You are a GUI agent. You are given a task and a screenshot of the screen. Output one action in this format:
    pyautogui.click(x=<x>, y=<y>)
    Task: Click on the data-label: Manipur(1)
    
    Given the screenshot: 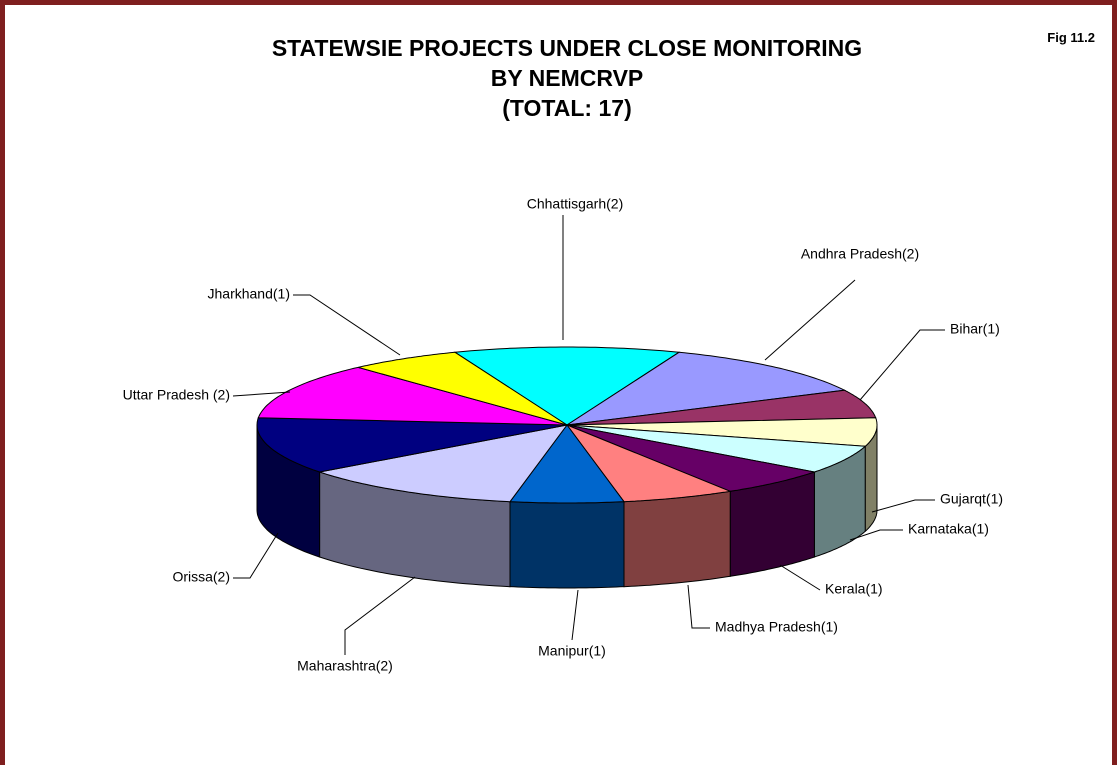 What is the action you would take?
    pyautogui.click(x=572, y=651)
    